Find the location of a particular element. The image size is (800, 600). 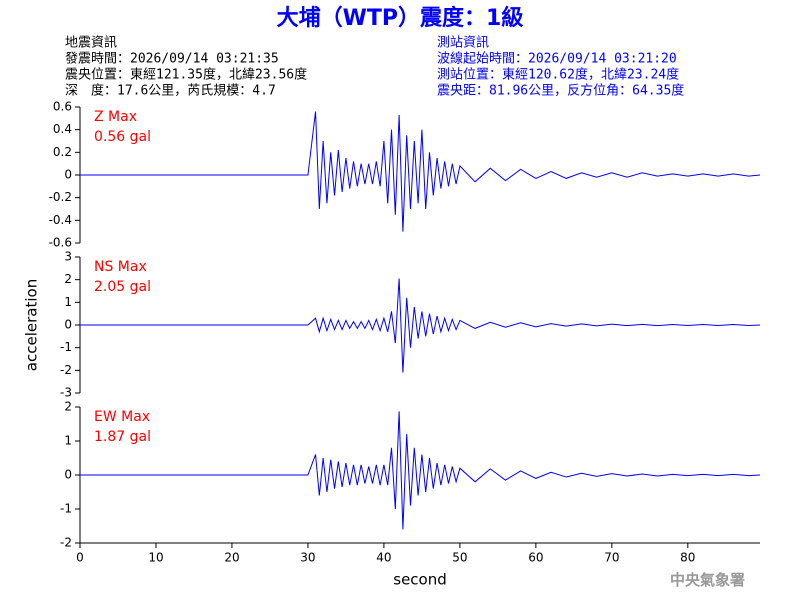

x-tick-label: 30 is located at coordinates (307, 558).